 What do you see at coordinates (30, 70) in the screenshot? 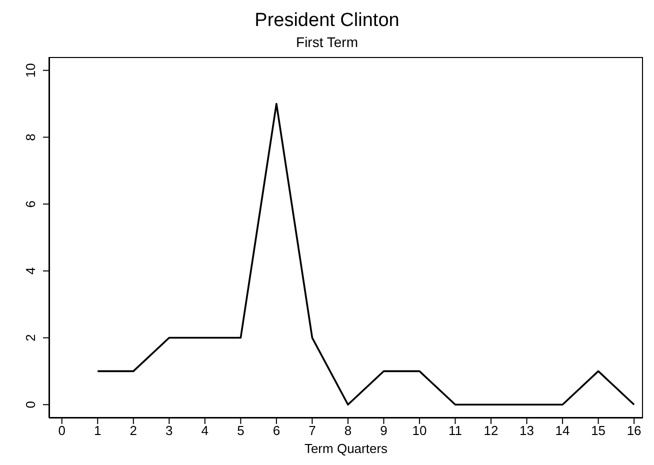
I see `y-tick-label: 10` at bounding box center [30, 70].